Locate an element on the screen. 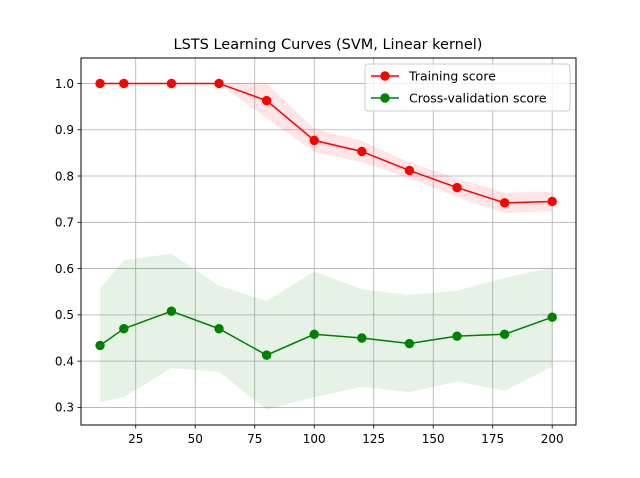 This screenshot has height=478, width=640. legend-label-cross-validation-score: Cross-validation score is located at coordinates (478, 98).